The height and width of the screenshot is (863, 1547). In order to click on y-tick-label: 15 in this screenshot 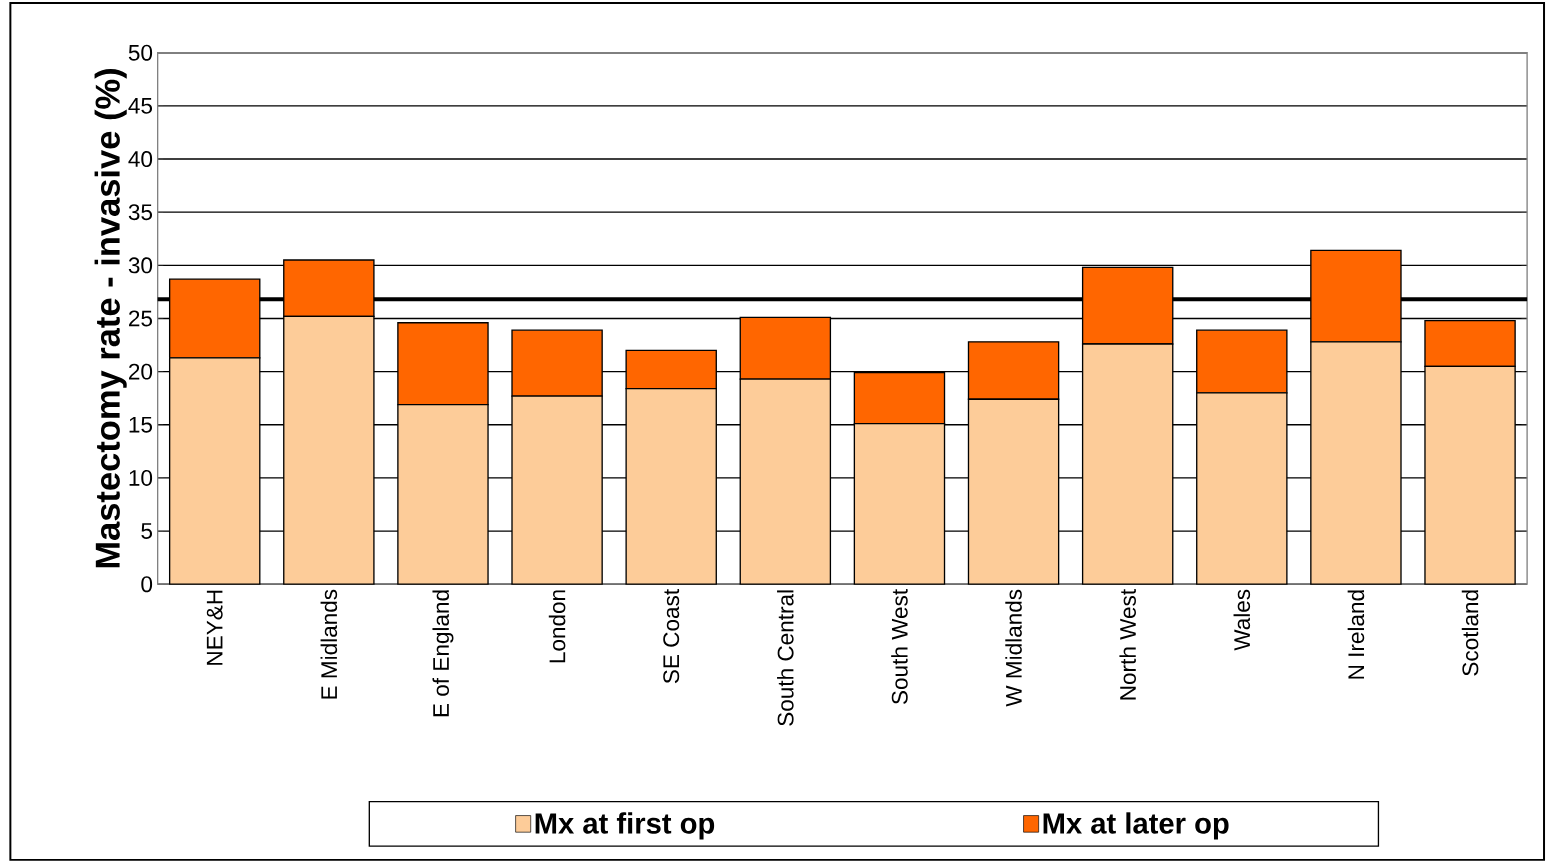, I will do `click(141, 424)`.